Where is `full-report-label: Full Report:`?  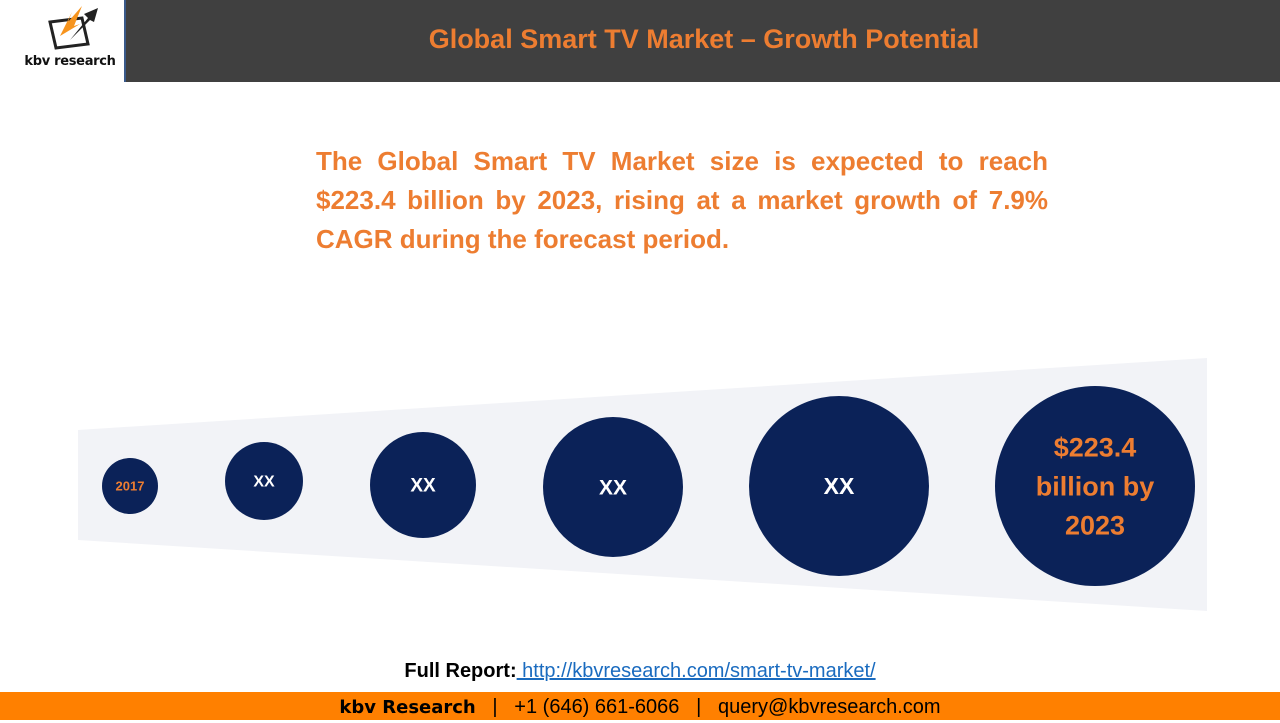
full-report-label: Full Report: is located at coordinates (460, 671).